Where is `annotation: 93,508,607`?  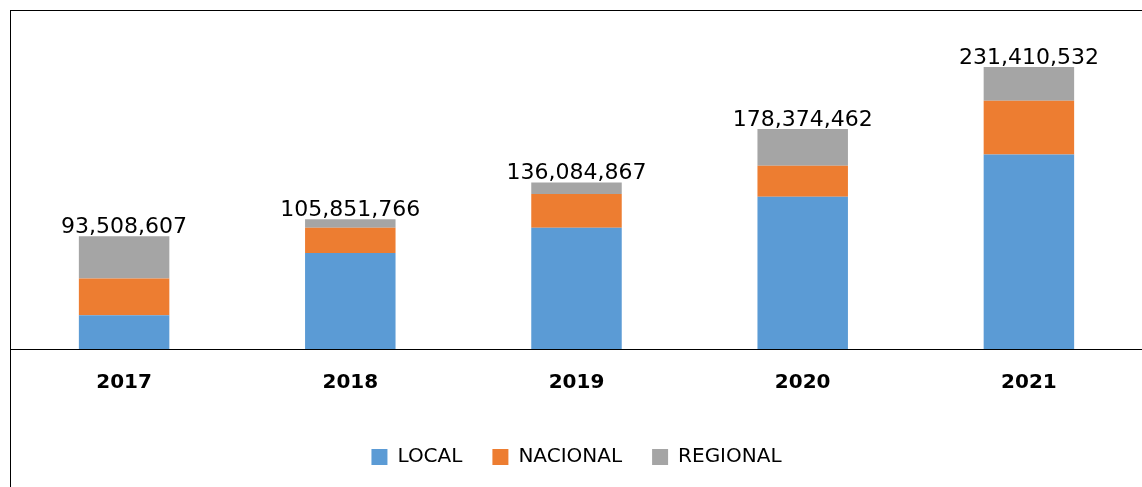
annotation: 93,508,607 is located at coordinates (124, 225).